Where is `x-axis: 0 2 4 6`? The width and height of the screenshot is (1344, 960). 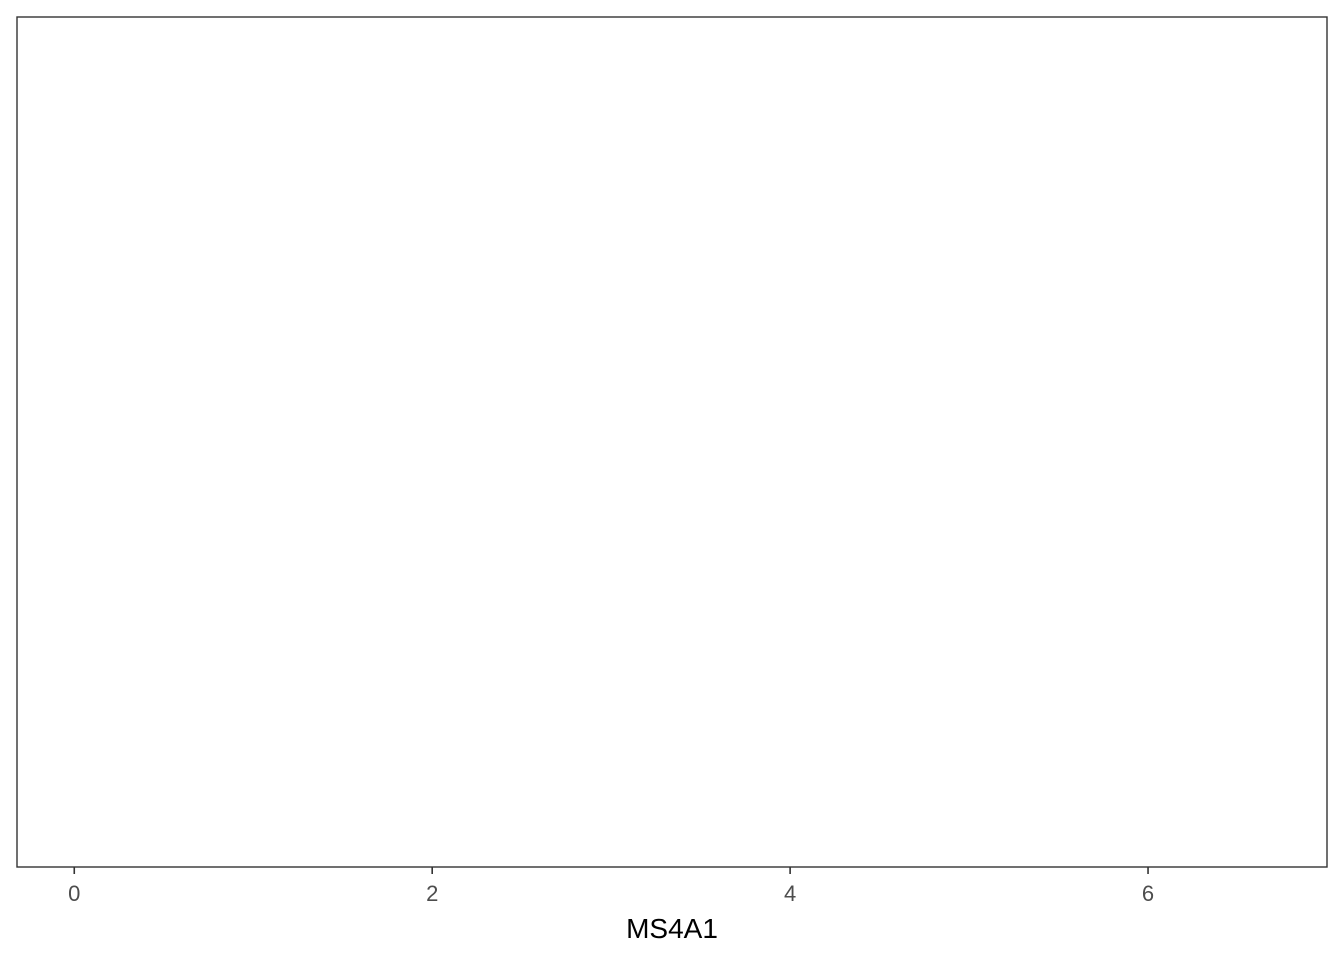
x-axis: 0 2 4 6 is located at coordinates (611, 886).